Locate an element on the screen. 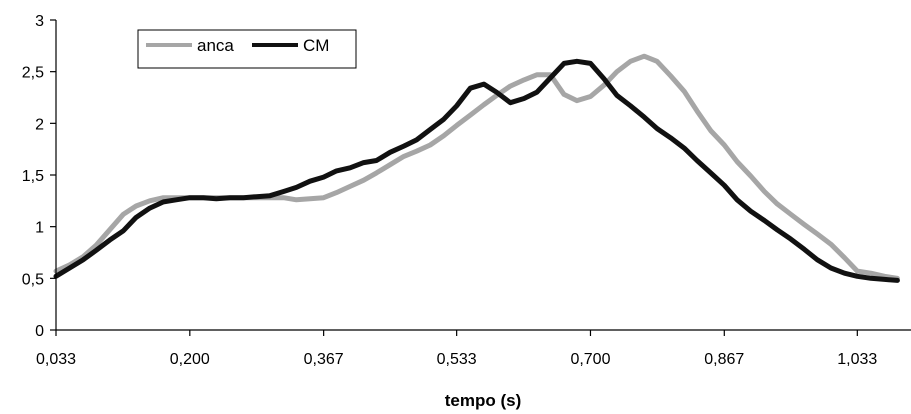  legend-label-cm: CM is located at coordinates (316, 45).